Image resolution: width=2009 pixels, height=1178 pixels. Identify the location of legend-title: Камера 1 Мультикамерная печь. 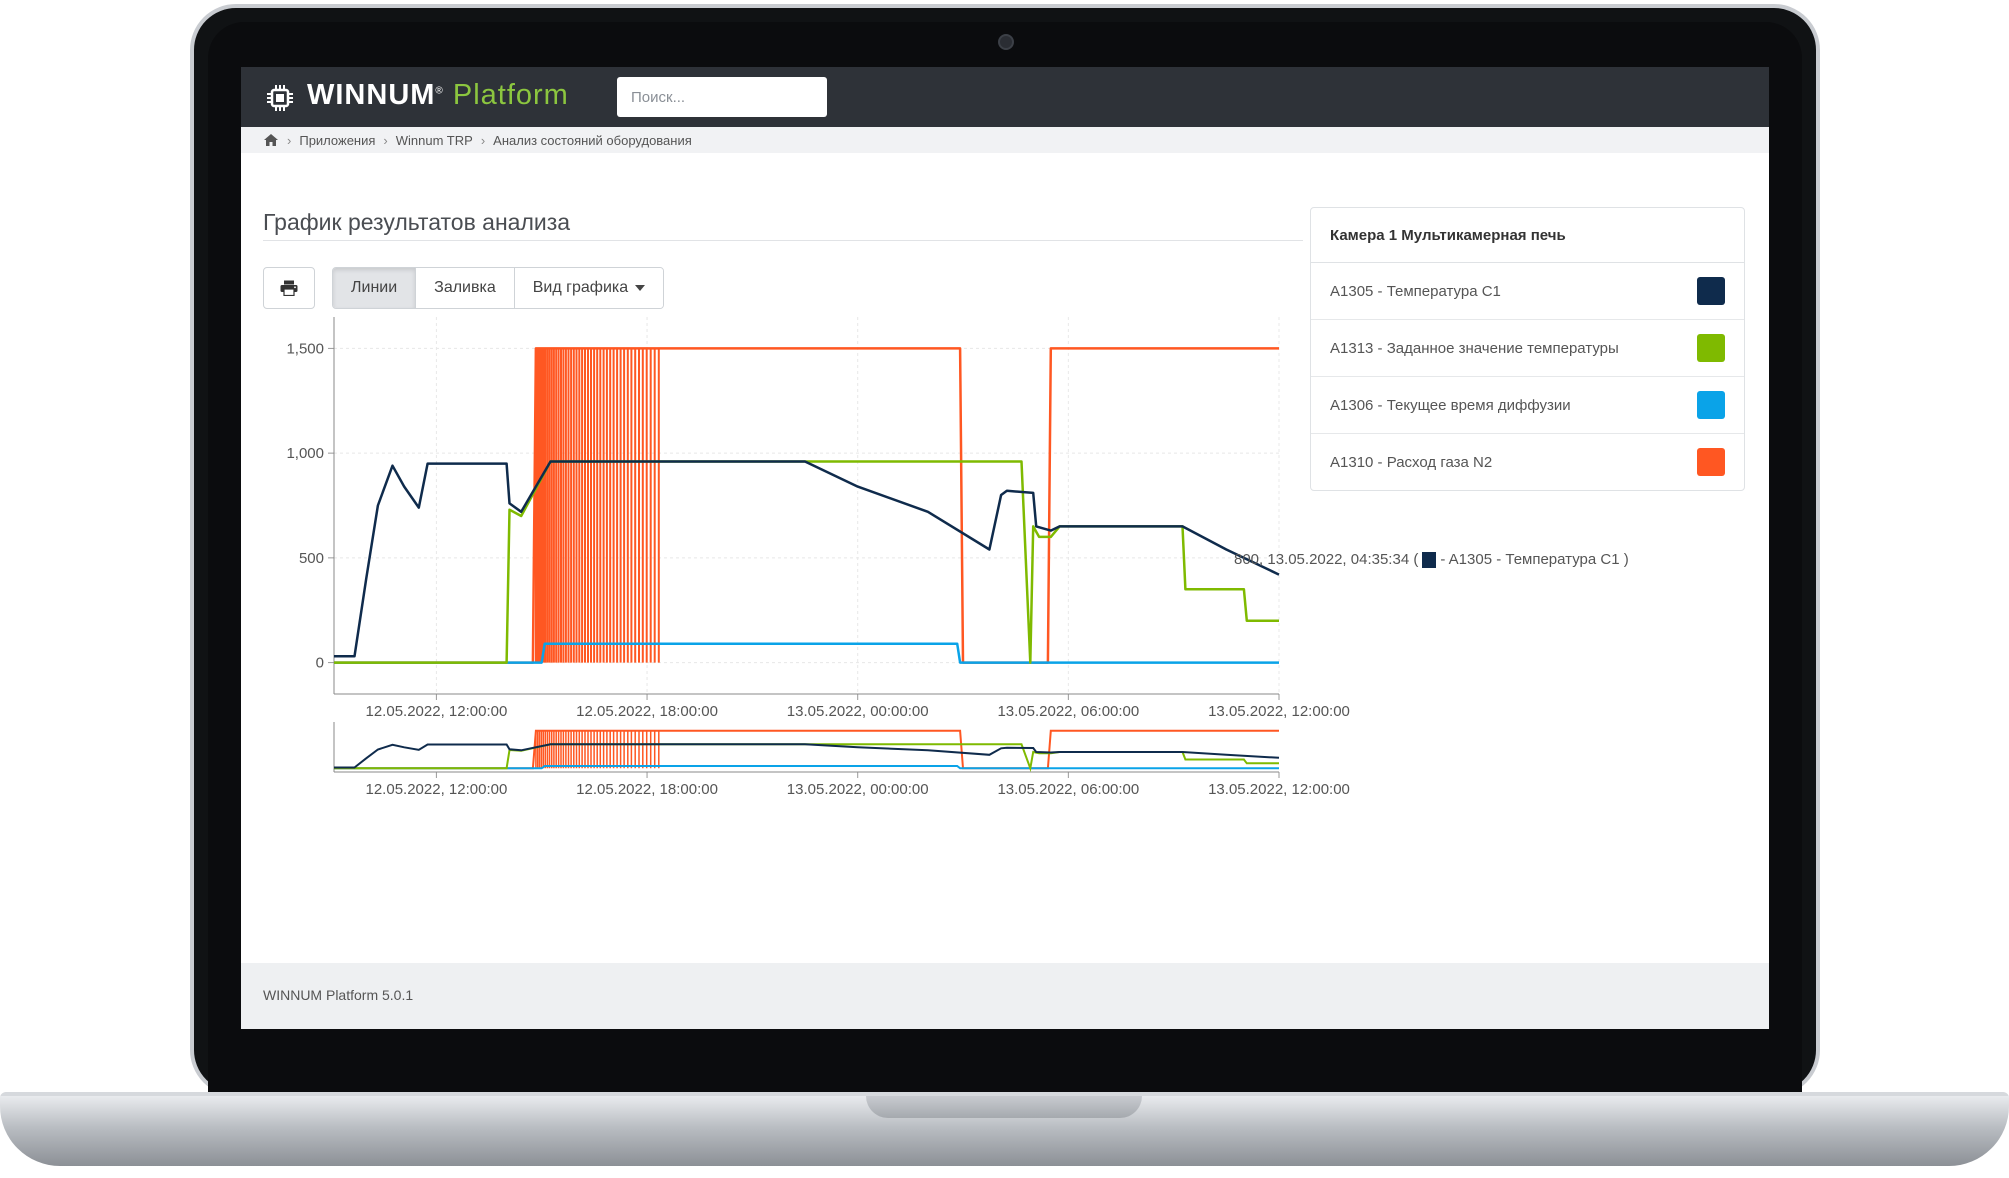
(1527, 235).